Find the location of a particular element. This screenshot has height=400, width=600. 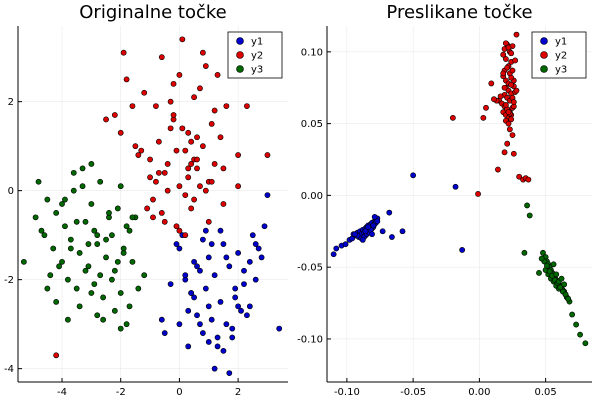

legend: y1 y2 y3 is located at coordinates (255, 55).